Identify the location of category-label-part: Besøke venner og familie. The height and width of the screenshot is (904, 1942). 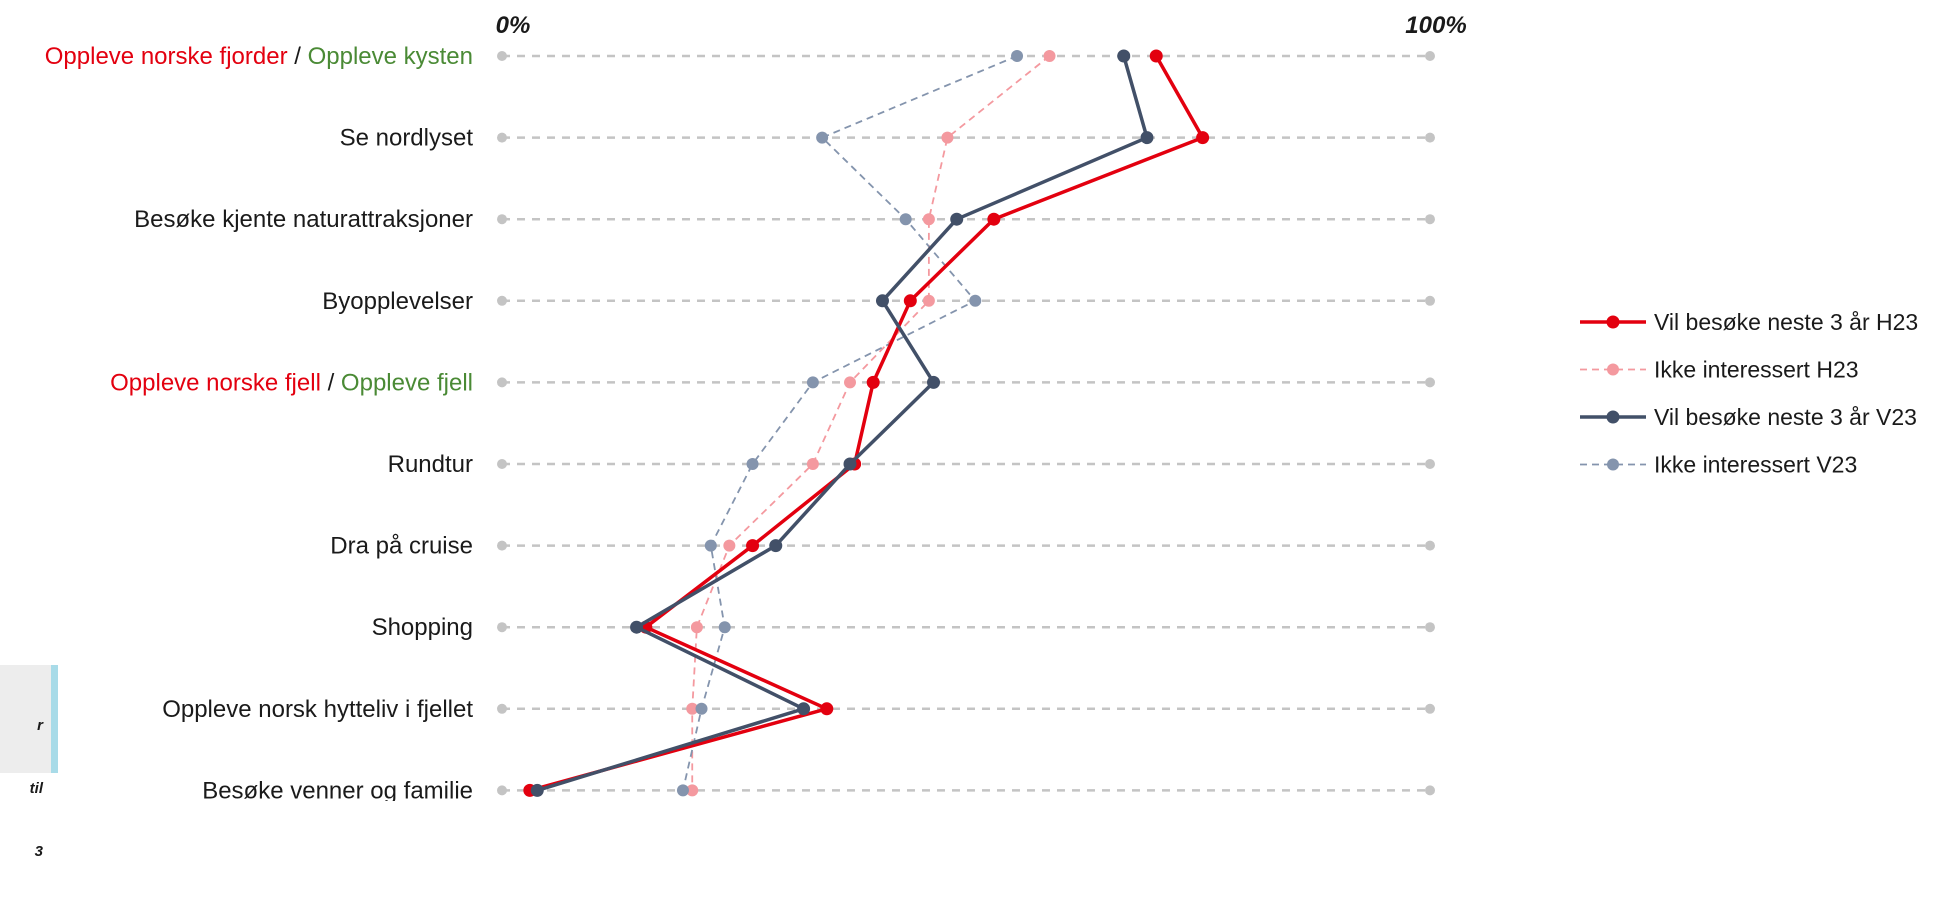
(337, 789).